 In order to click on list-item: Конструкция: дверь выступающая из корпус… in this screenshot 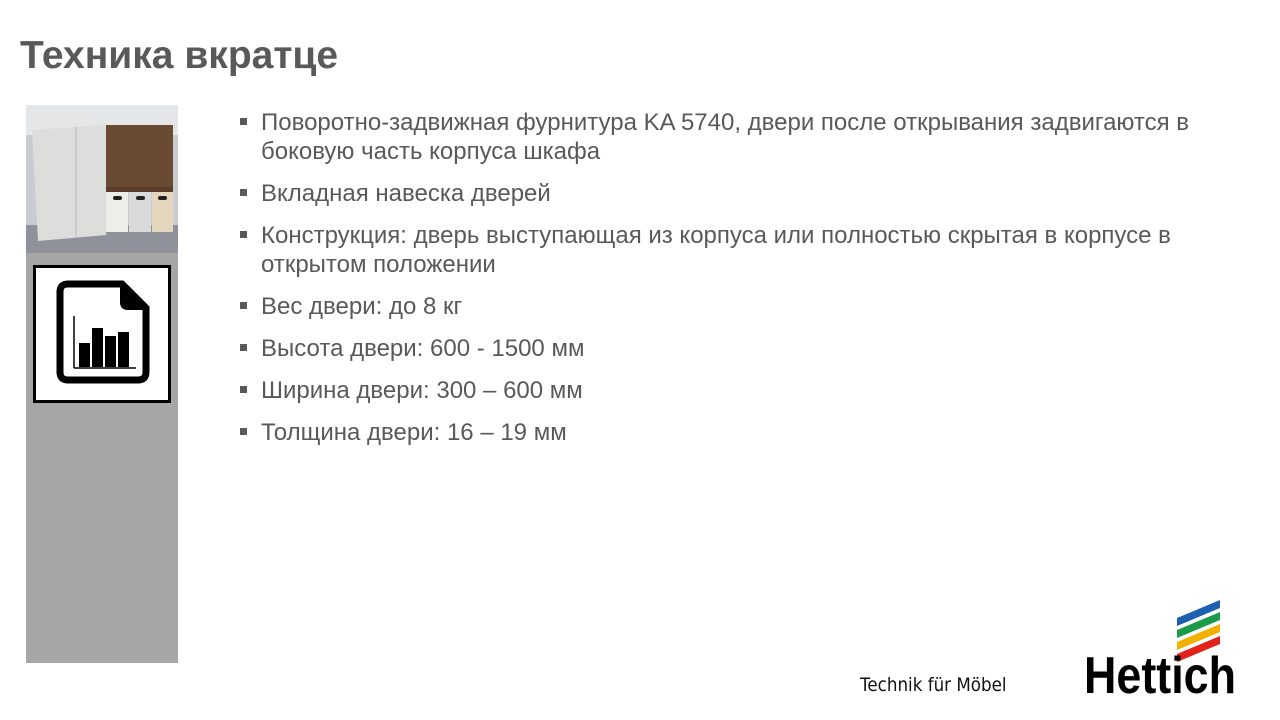, I will do `click(718, 250)`.